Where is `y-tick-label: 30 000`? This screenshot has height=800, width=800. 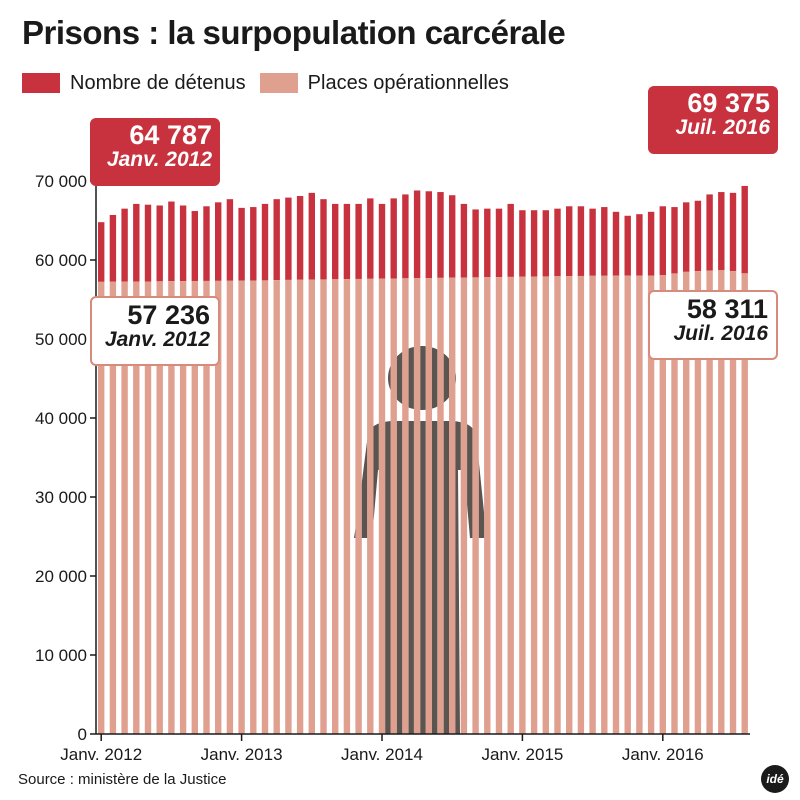 y-tick-label: 30 000 is located at coordinates (61, 497).